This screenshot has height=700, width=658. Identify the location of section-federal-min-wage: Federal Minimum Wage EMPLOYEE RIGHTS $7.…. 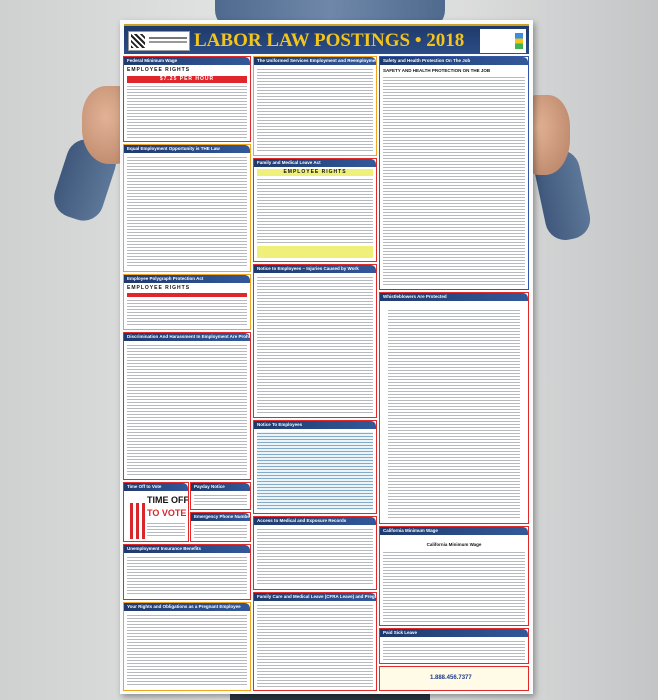
(187, 99).